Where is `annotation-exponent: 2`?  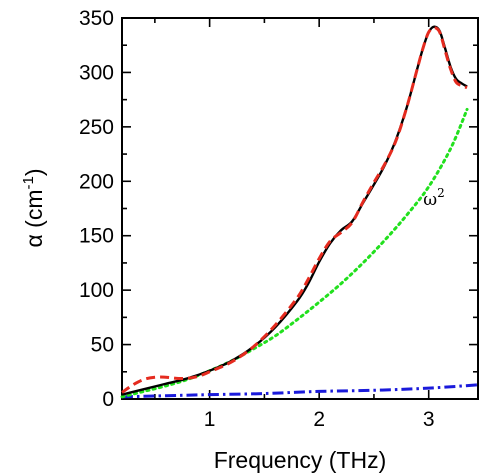 annotation-exponent: 2 is located at coordinates (441, 193).